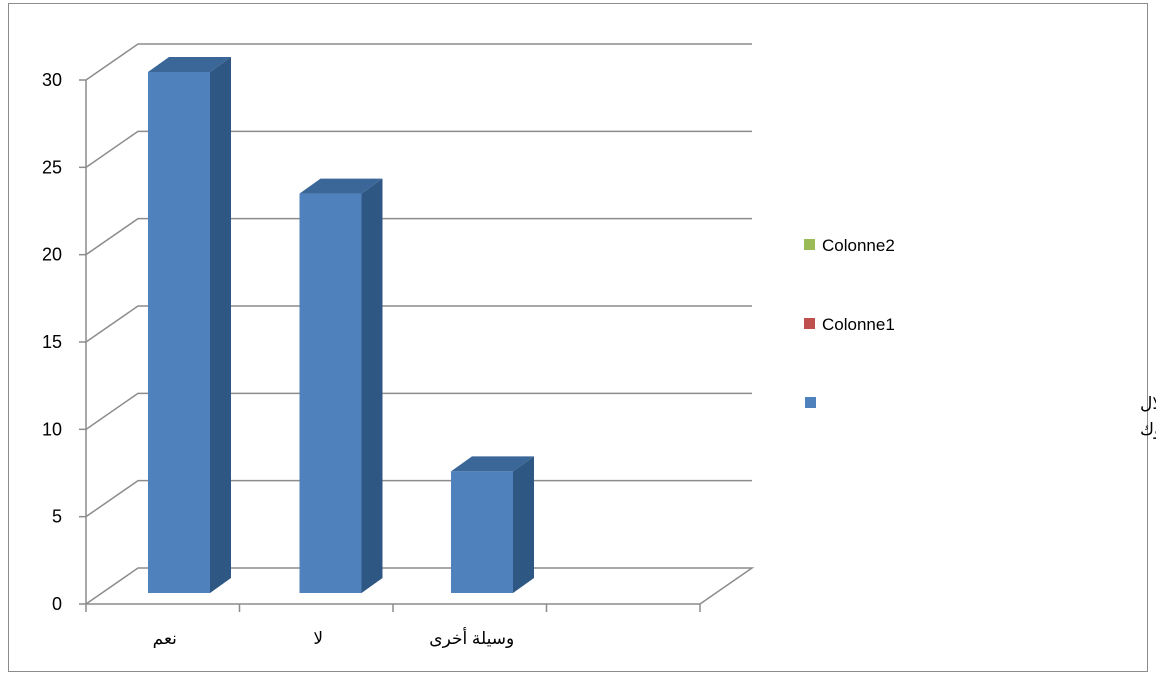 This screenshot has width=1156, height=675. I want to click on legend-label: هل علمت بعملية الإحصاء من خلال, so click(1148, 403).